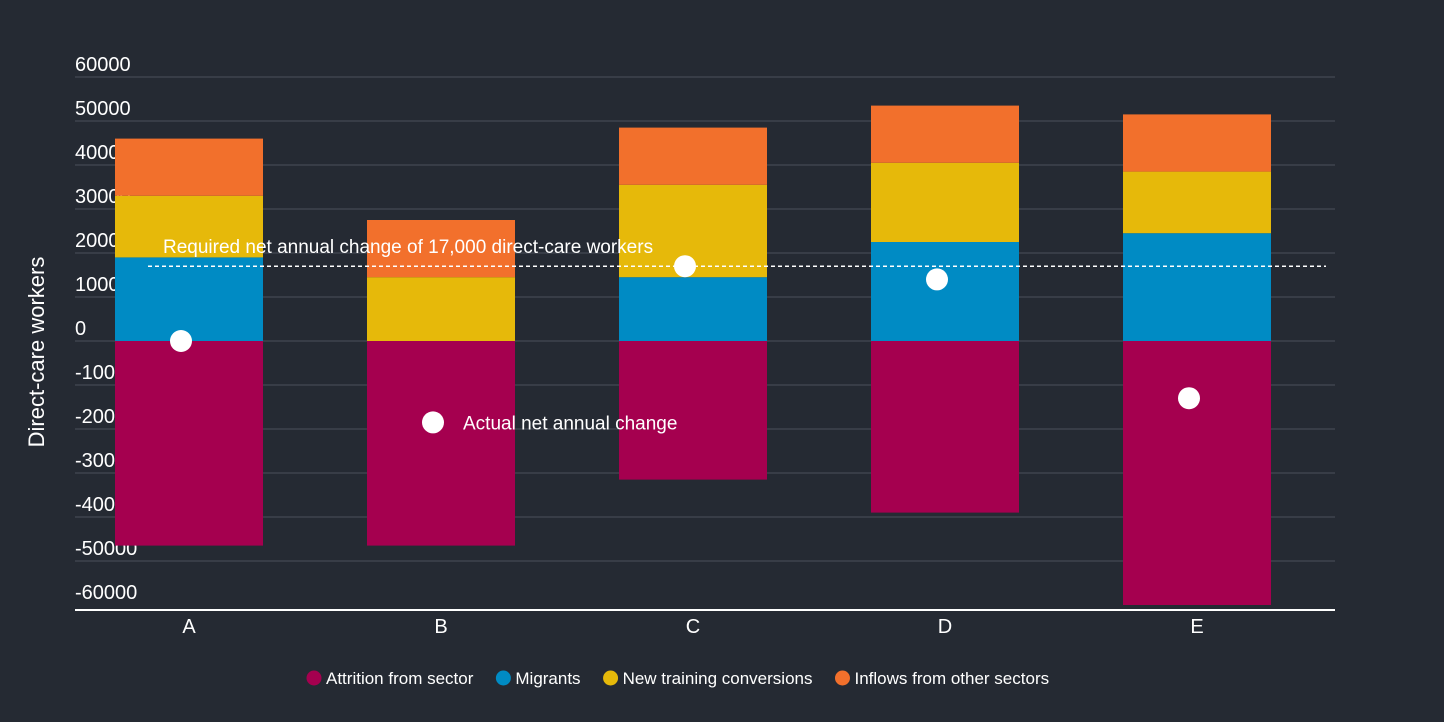  What do you see at coordinates (36, 352) in the screenshot?
I see `y-axis-label: Direct-care workers` at bounding box center [36, 352].